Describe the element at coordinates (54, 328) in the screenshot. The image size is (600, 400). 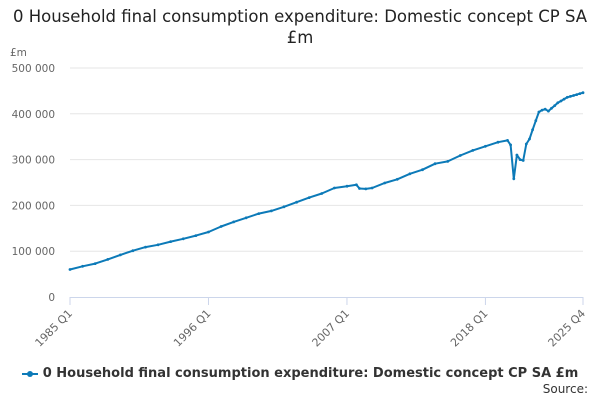
I see `x-tick-label: 1985 Q1` at that location.